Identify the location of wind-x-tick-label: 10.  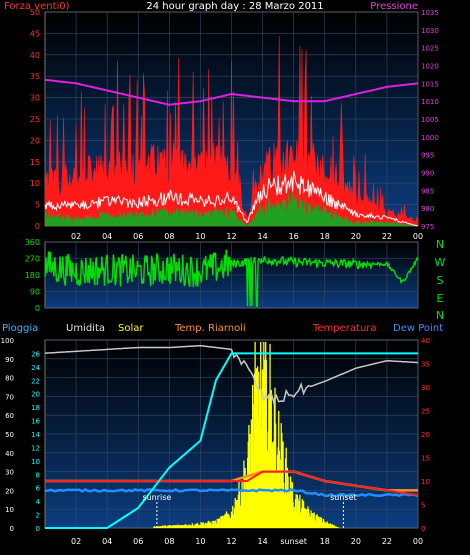
(200, 236).